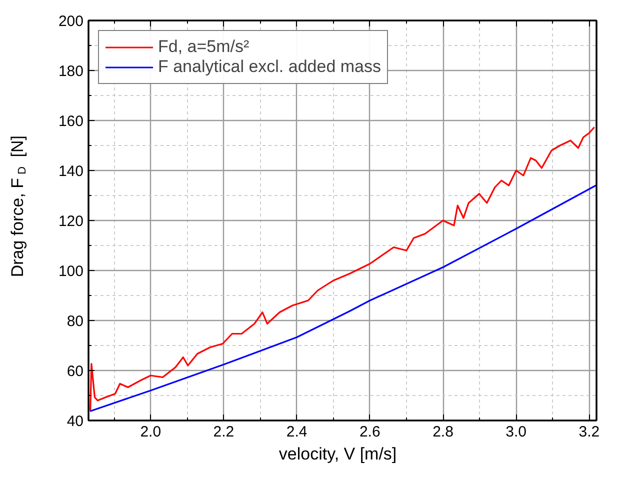 This screenshot has width=620, height=482. I want to click on x-tick-label: 2.4, so click(297, 432).